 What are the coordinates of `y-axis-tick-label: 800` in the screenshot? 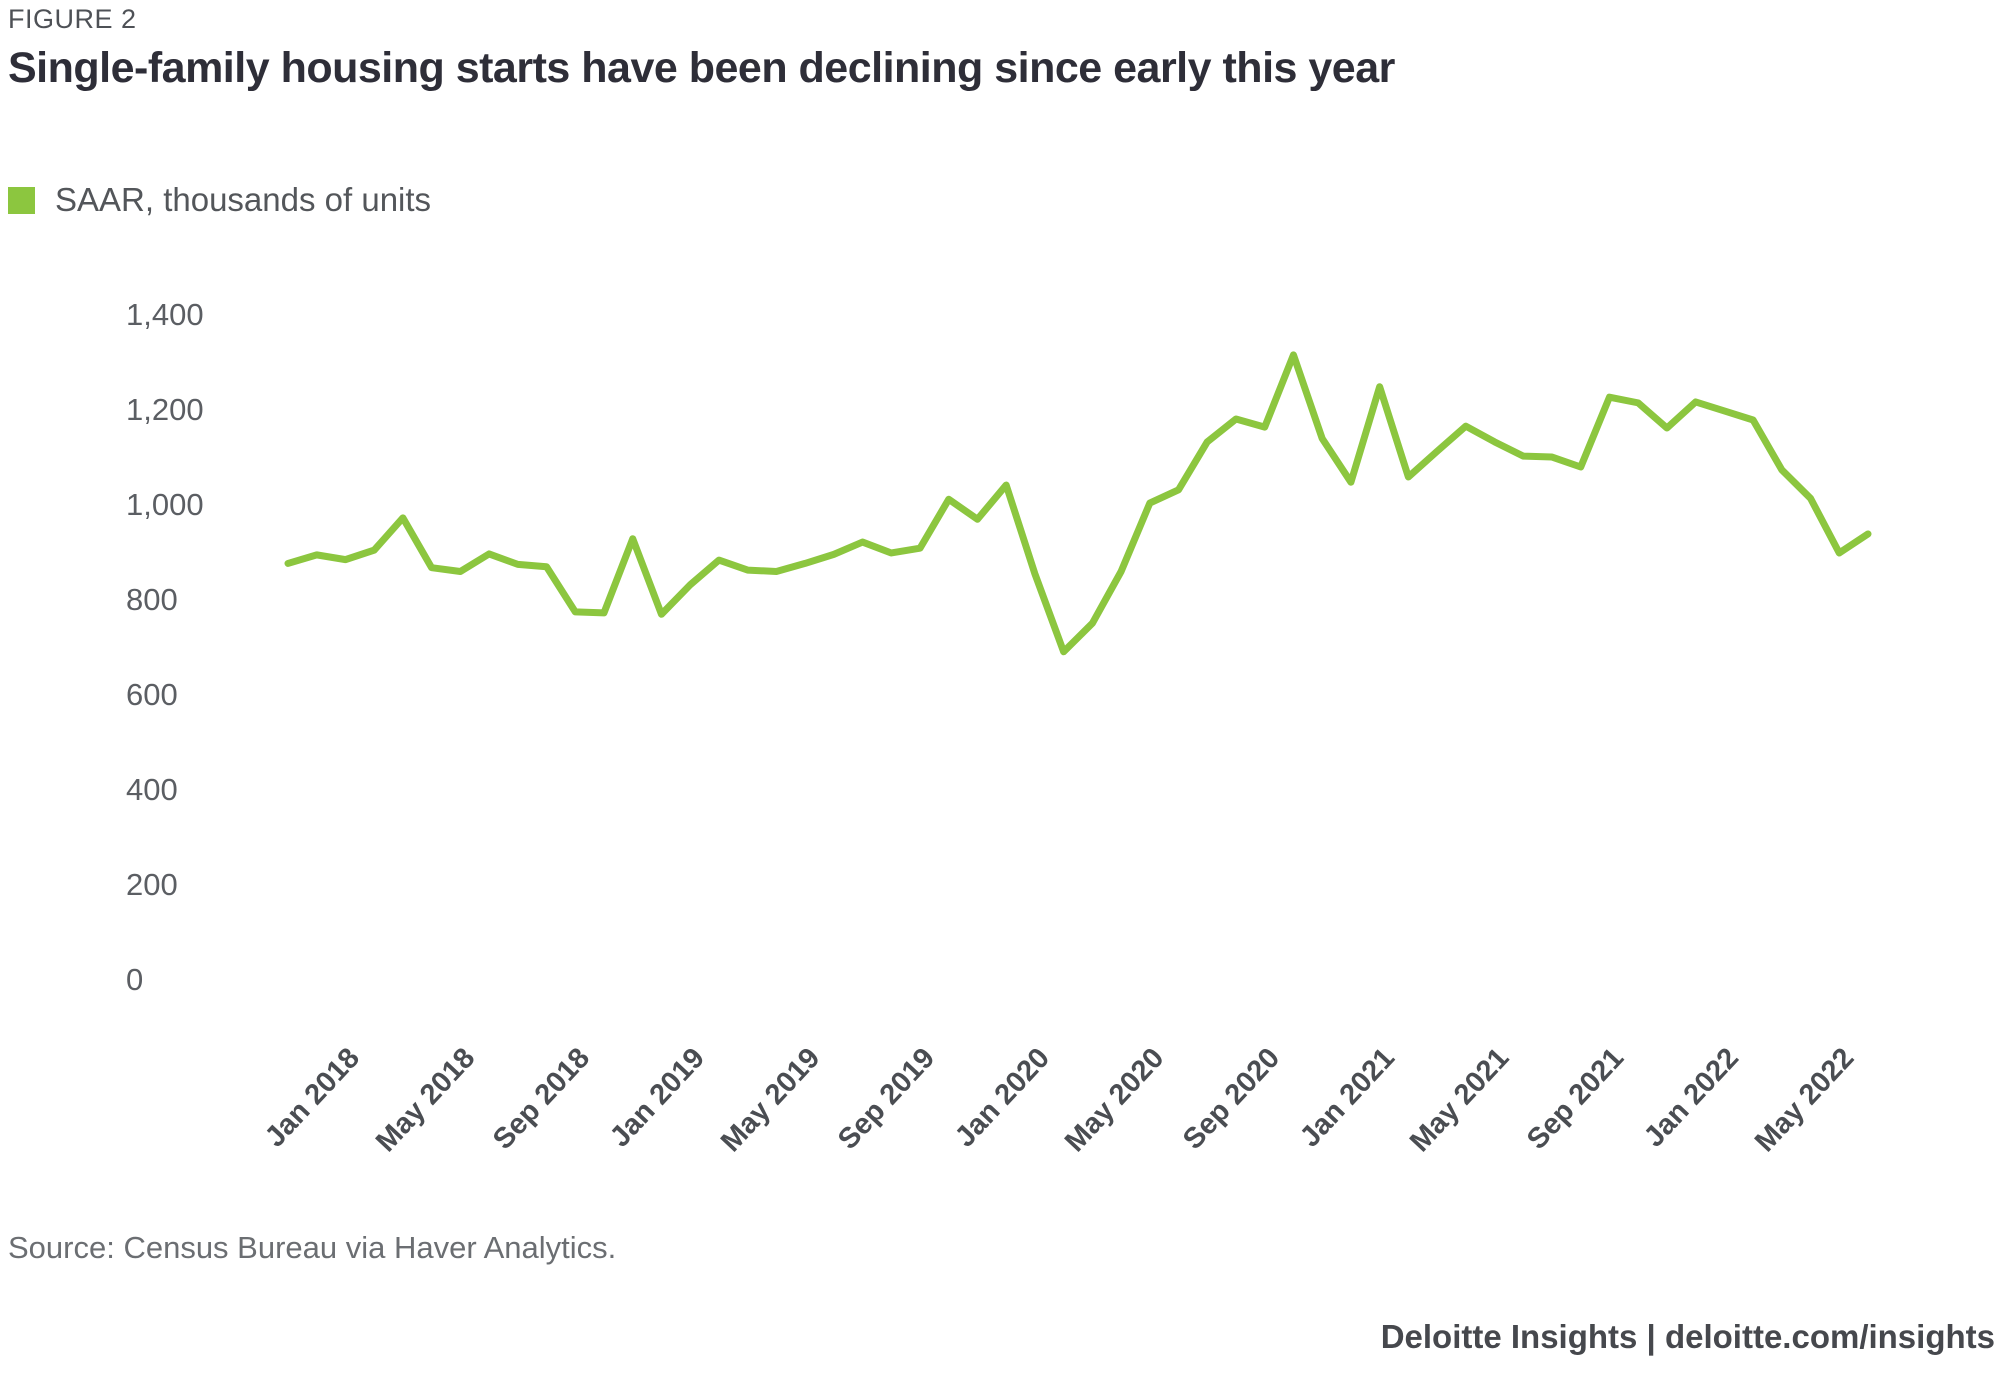 It's located at (152, 599).